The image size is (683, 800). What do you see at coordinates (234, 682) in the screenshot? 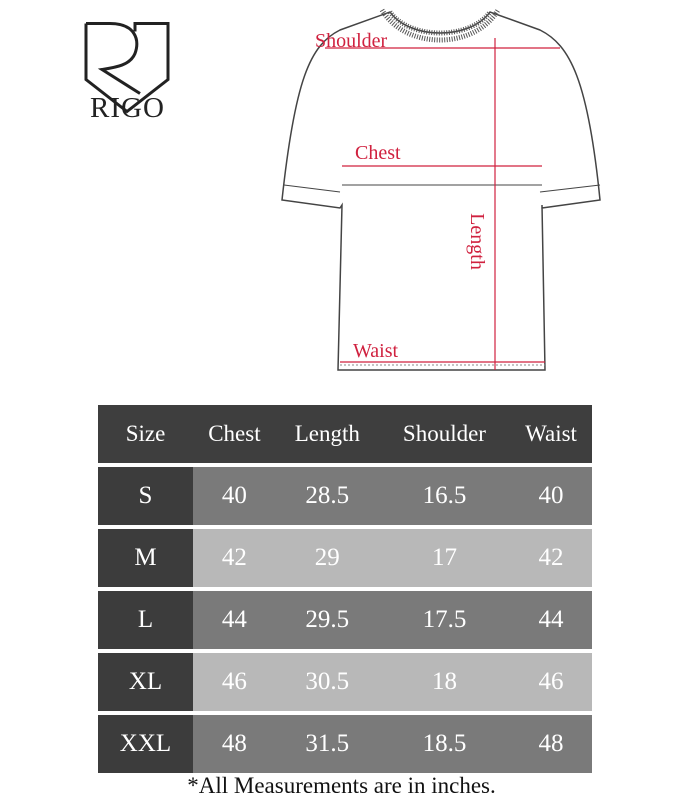
I see `chest-cell: 46` at bounding box center [234, 682].